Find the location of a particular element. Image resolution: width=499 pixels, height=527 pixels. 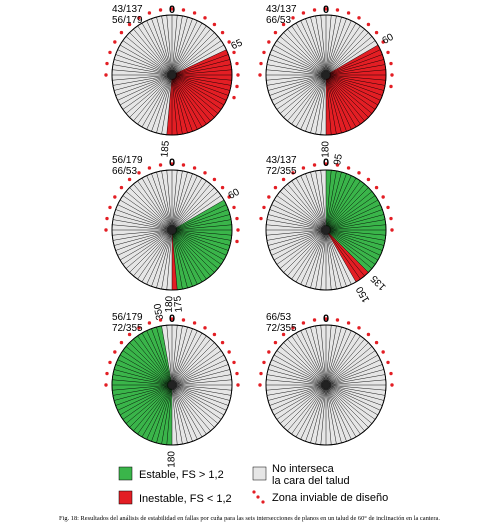

panel-1-north-label: 0 is located at coordinates (172, 10).